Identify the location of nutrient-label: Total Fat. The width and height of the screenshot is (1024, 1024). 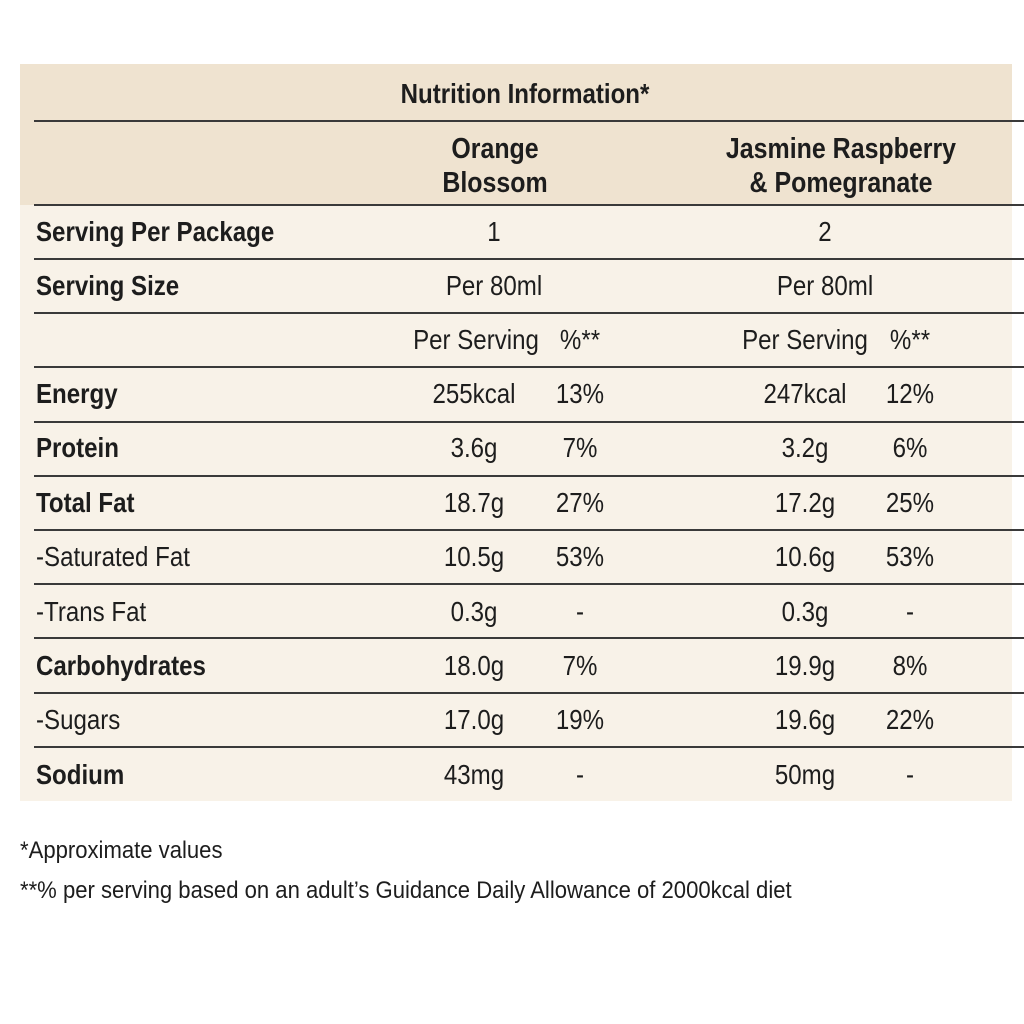
(85, 502).